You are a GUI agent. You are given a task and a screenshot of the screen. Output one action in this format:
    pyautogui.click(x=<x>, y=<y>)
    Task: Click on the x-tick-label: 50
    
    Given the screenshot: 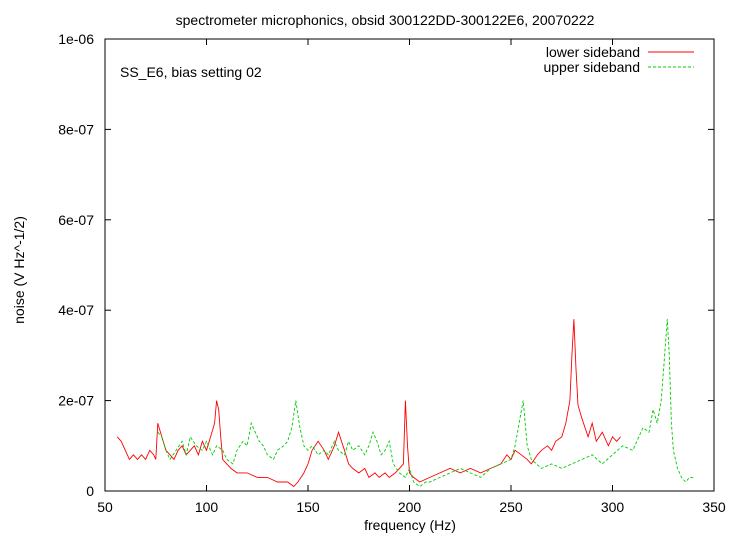 What is the action you would take?
    pyautogui.click(x=105, y=507)
    